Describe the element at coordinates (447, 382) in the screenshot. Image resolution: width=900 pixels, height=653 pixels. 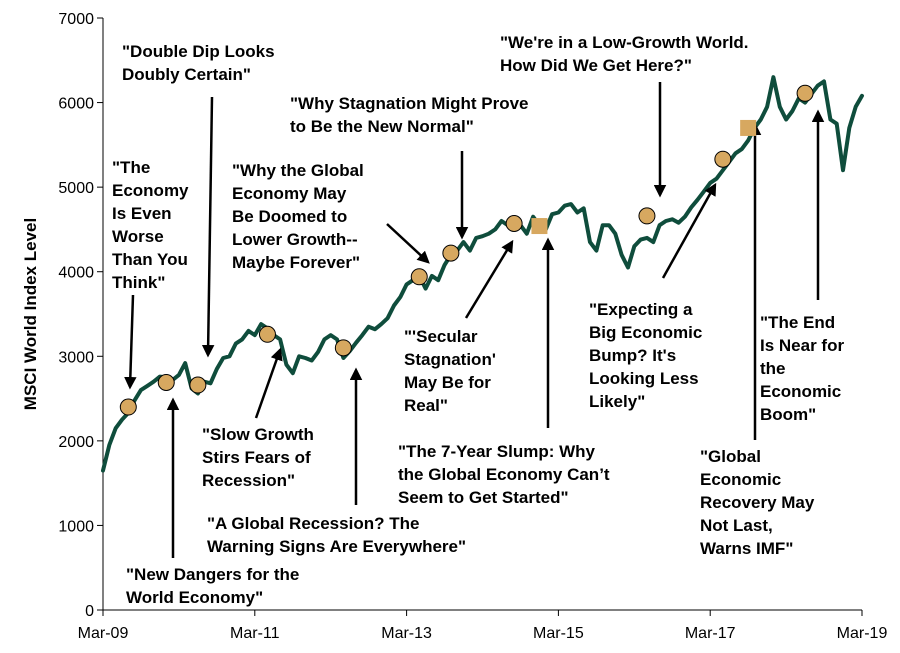
I see `annotation-line: May Be for` at that location.